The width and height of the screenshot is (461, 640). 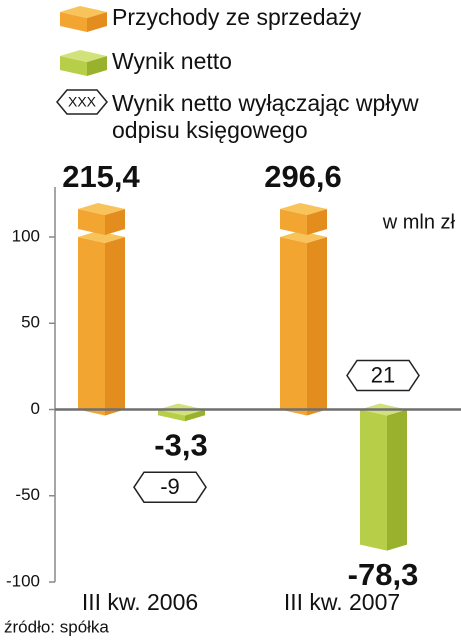 I want to click on x-tick-label: III kw. 2007, so click(x=342, y=602).